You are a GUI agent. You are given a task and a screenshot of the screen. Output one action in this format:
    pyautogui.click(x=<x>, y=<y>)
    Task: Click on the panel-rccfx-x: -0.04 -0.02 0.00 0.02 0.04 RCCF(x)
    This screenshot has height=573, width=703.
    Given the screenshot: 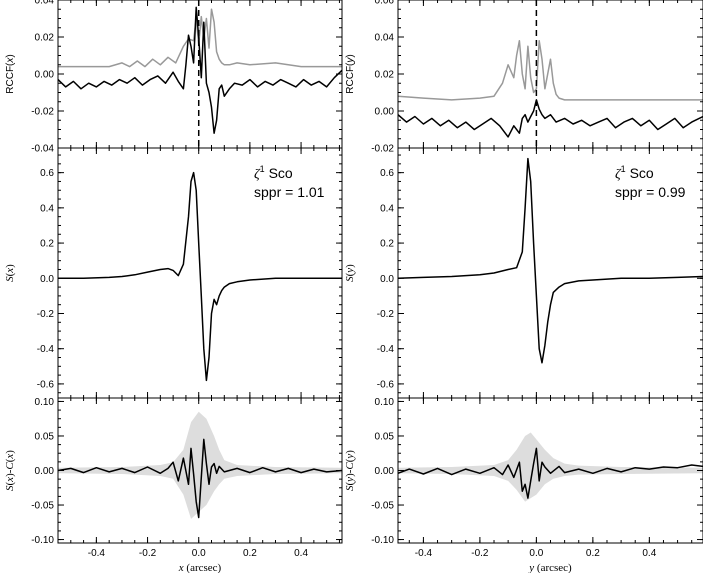 What is the action you would take?
    pyautogui.click(x=174, y=77)
    